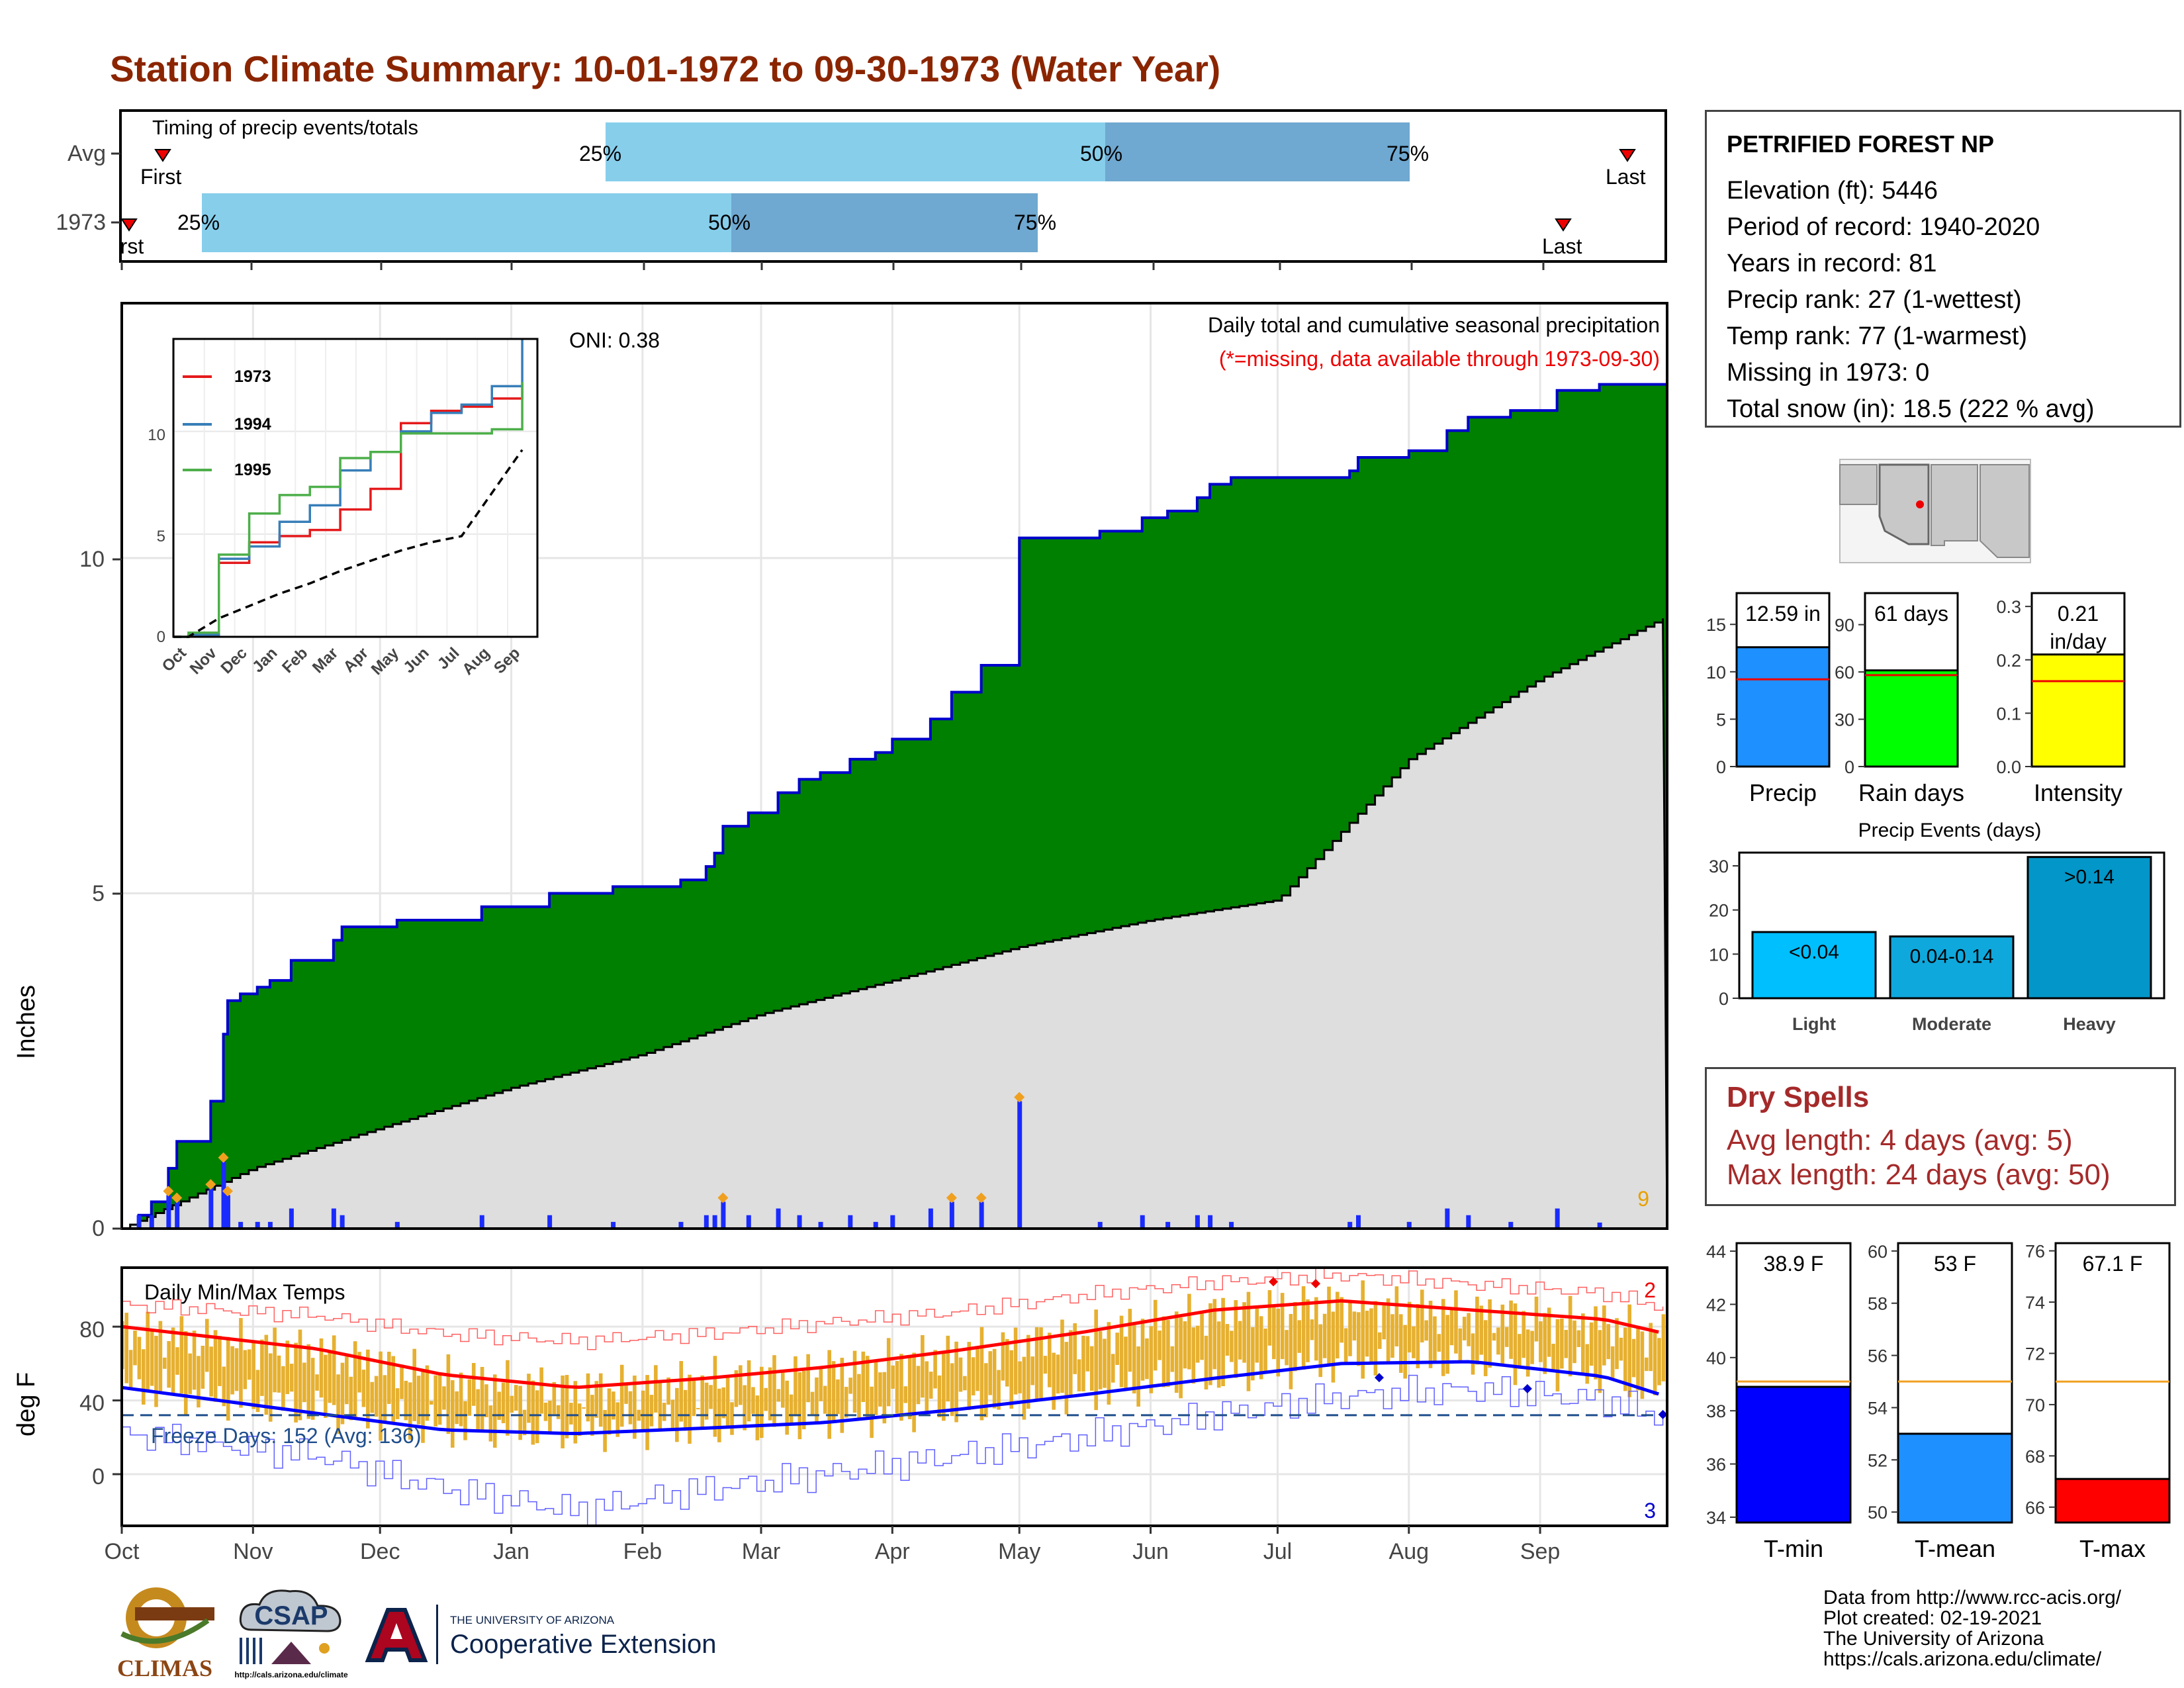  What do you see at coordinates (2008, 714) in the screenshot?
I see `intensity-summary-ticklabel-1: 0.1` at bounding box center [2008, 714].